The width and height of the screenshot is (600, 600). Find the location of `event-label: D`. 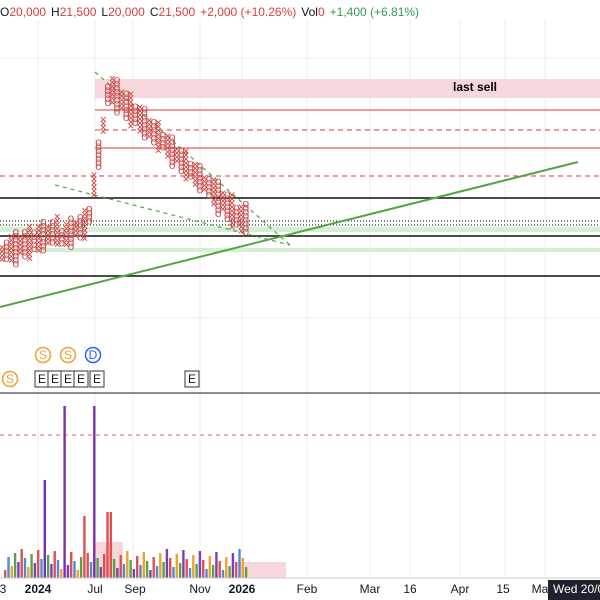

event-label: D is located at coordinates (93, 355).